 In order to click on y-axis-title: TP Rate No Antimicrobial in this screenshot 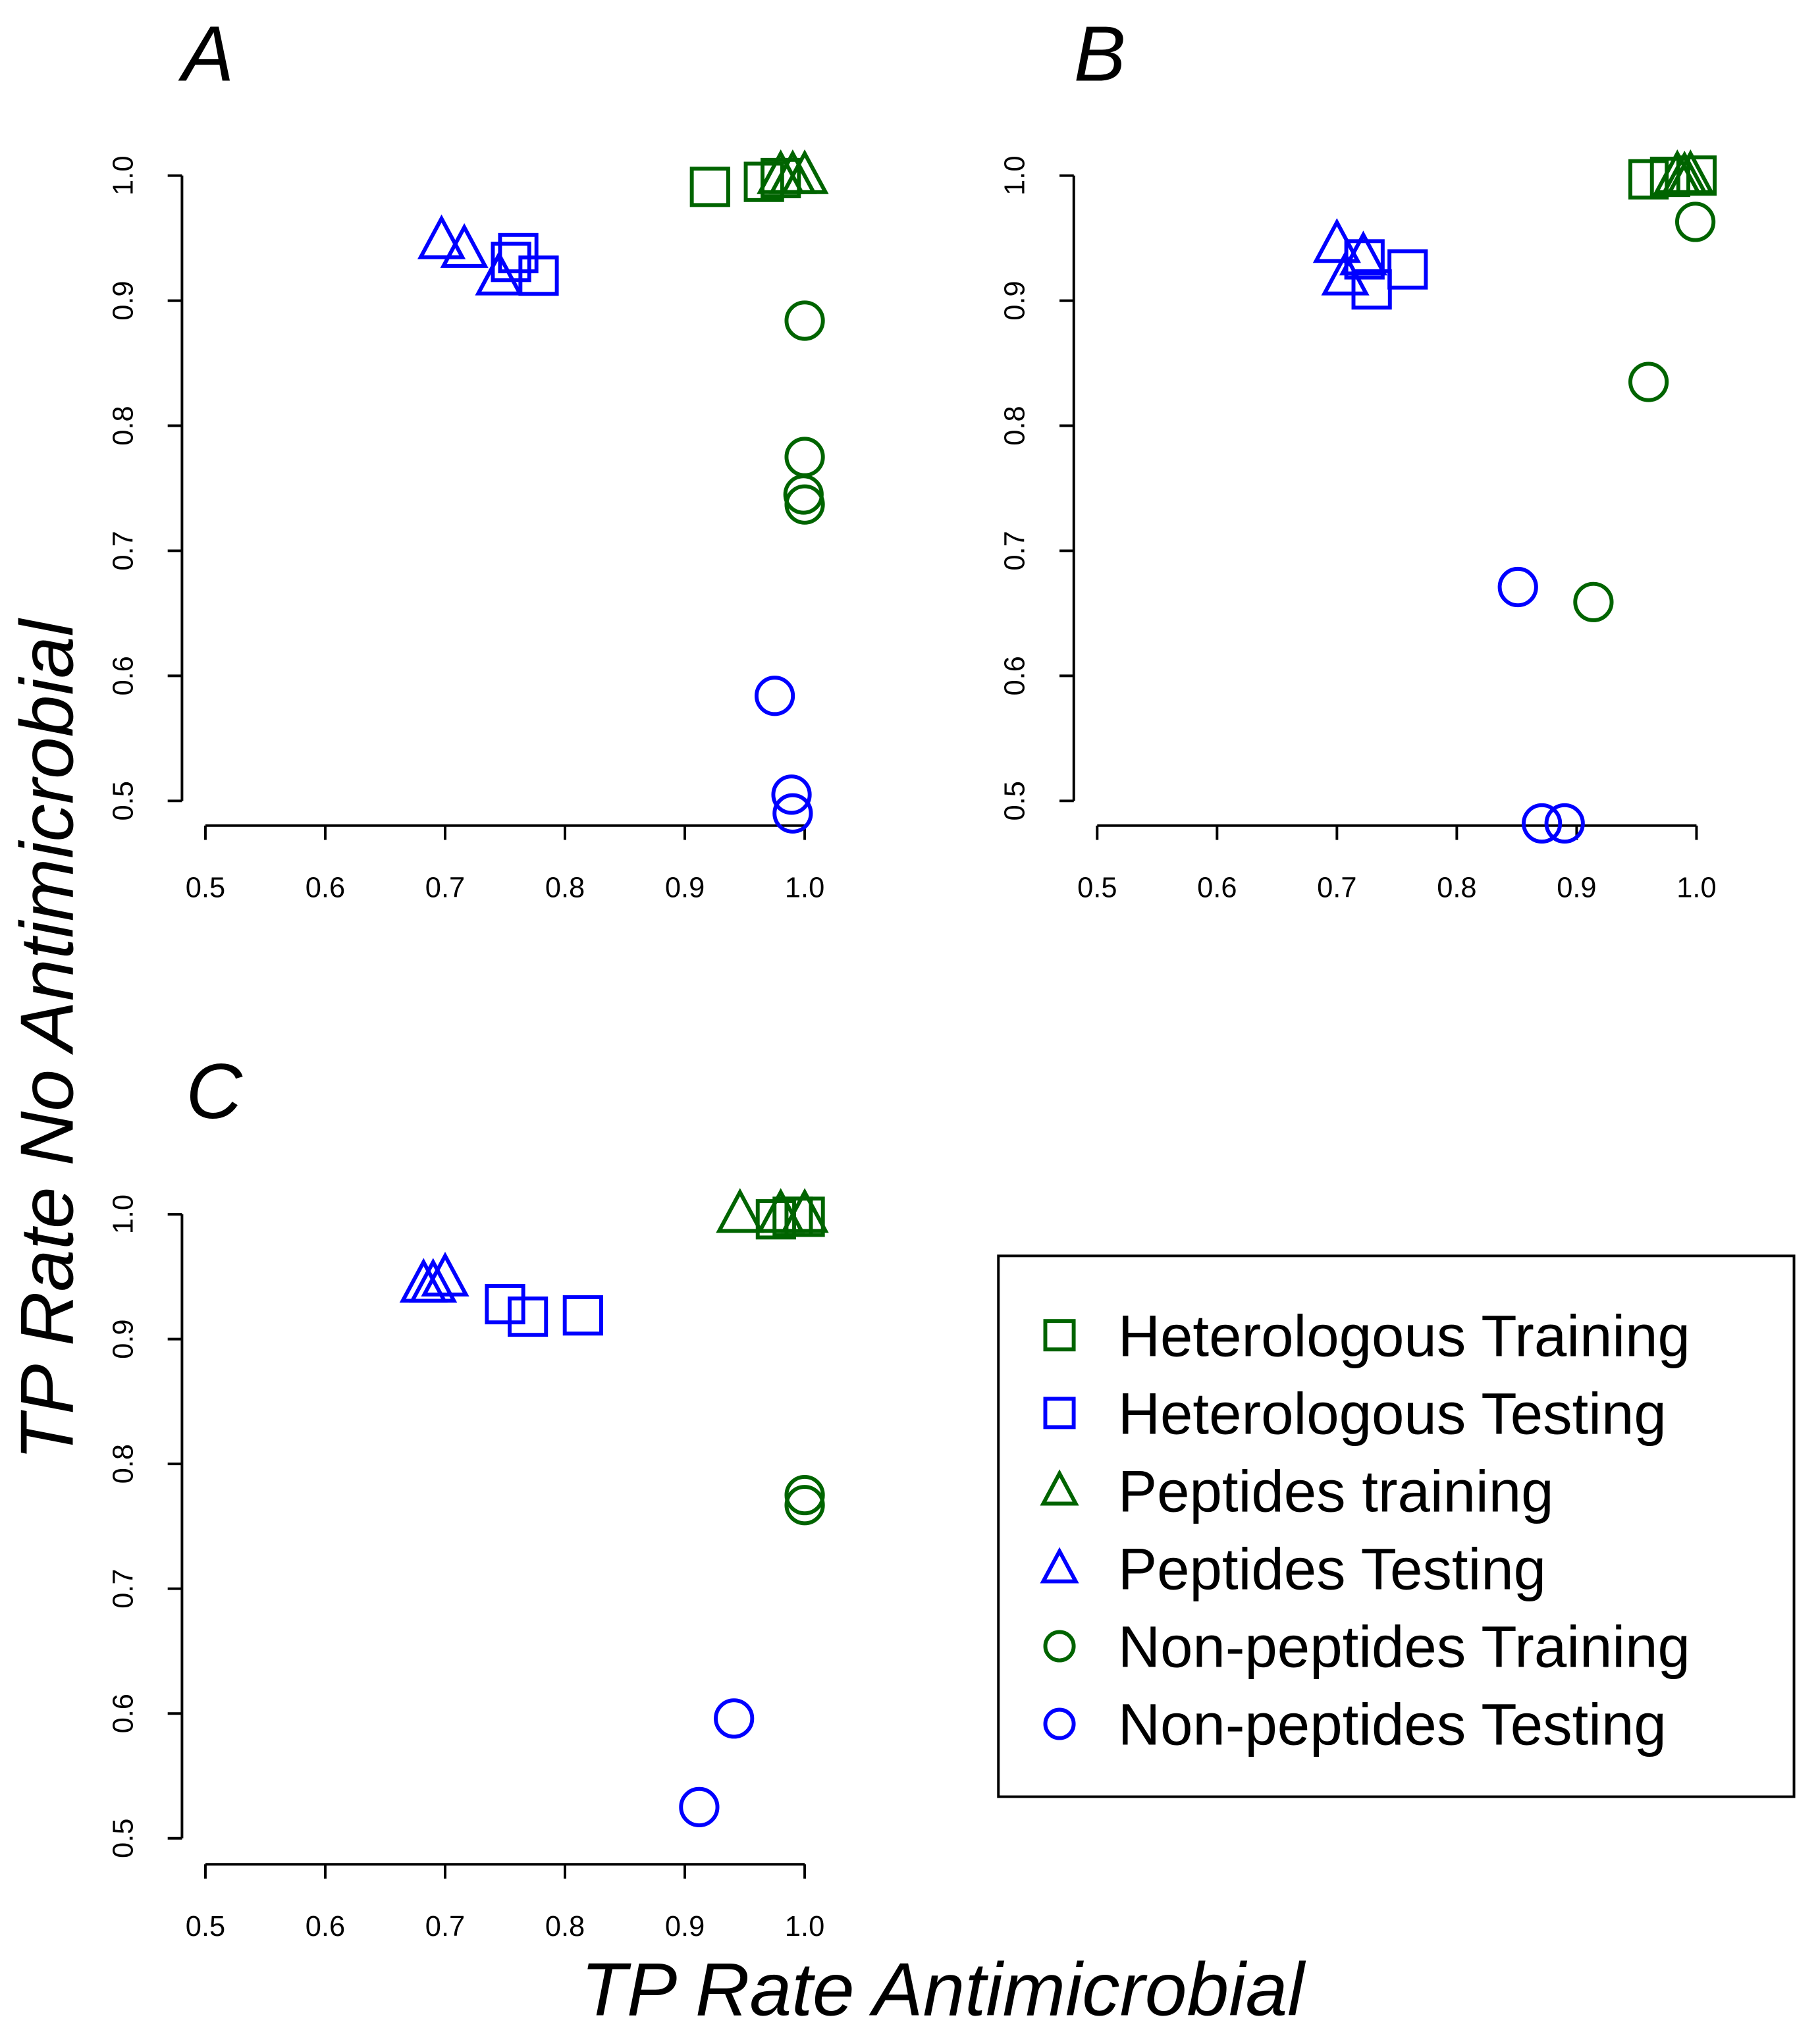, I will do `click(47, 1039)`.